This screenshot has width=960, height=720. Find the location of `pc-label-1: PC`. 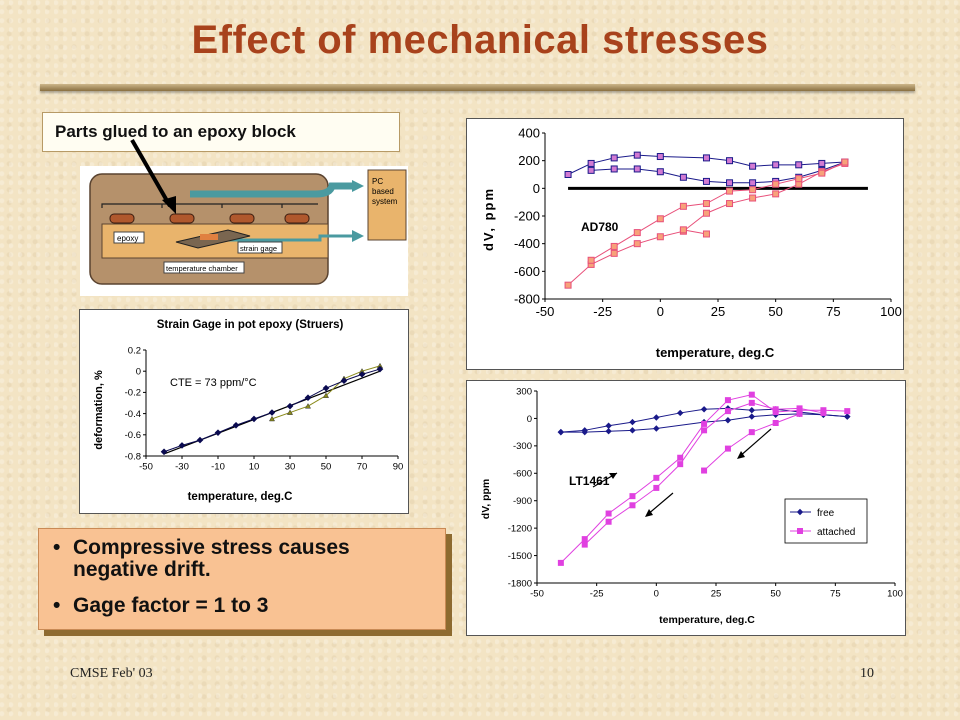

pc-label-1: PC is located at coordinates (377, 181).